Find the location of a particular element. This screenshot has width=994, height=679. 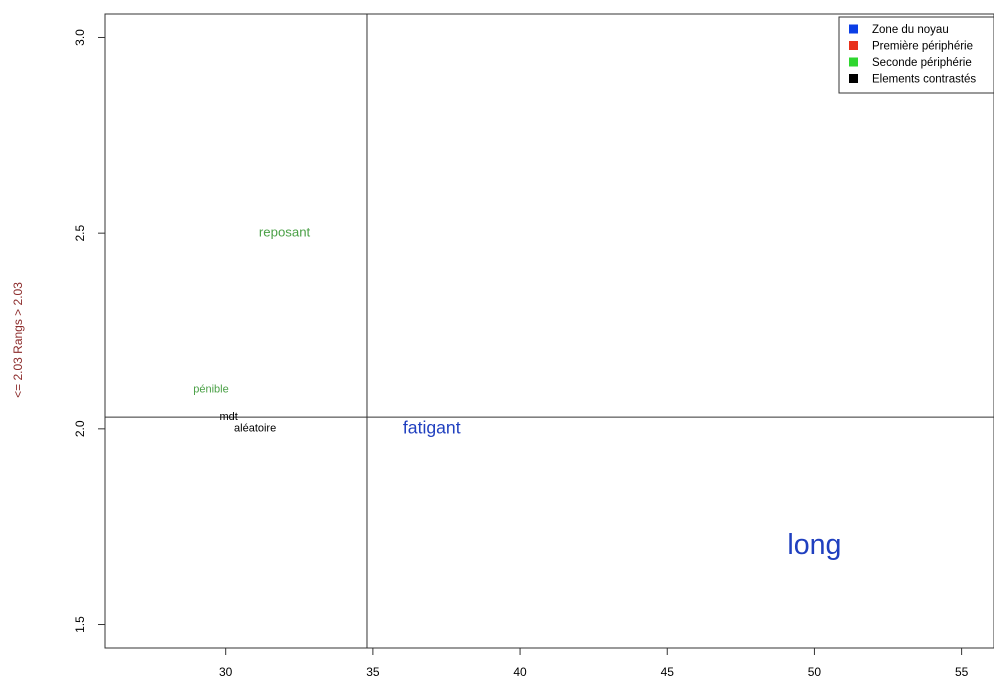

legend-label: Elements contrastés is located at coordinates (924, 80).